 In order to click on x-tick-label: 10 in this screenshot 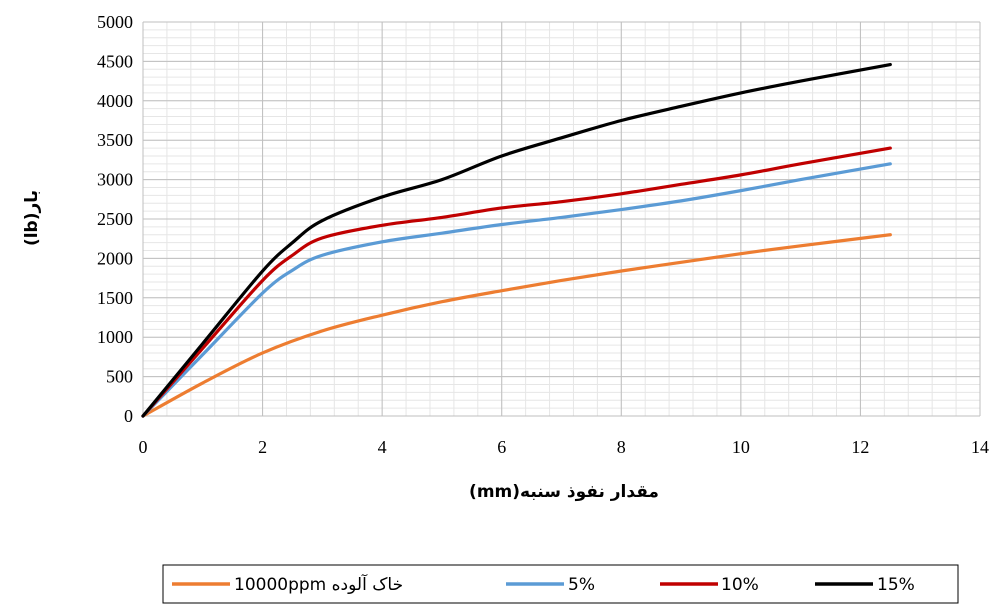, I will do `click(741, 447)`.